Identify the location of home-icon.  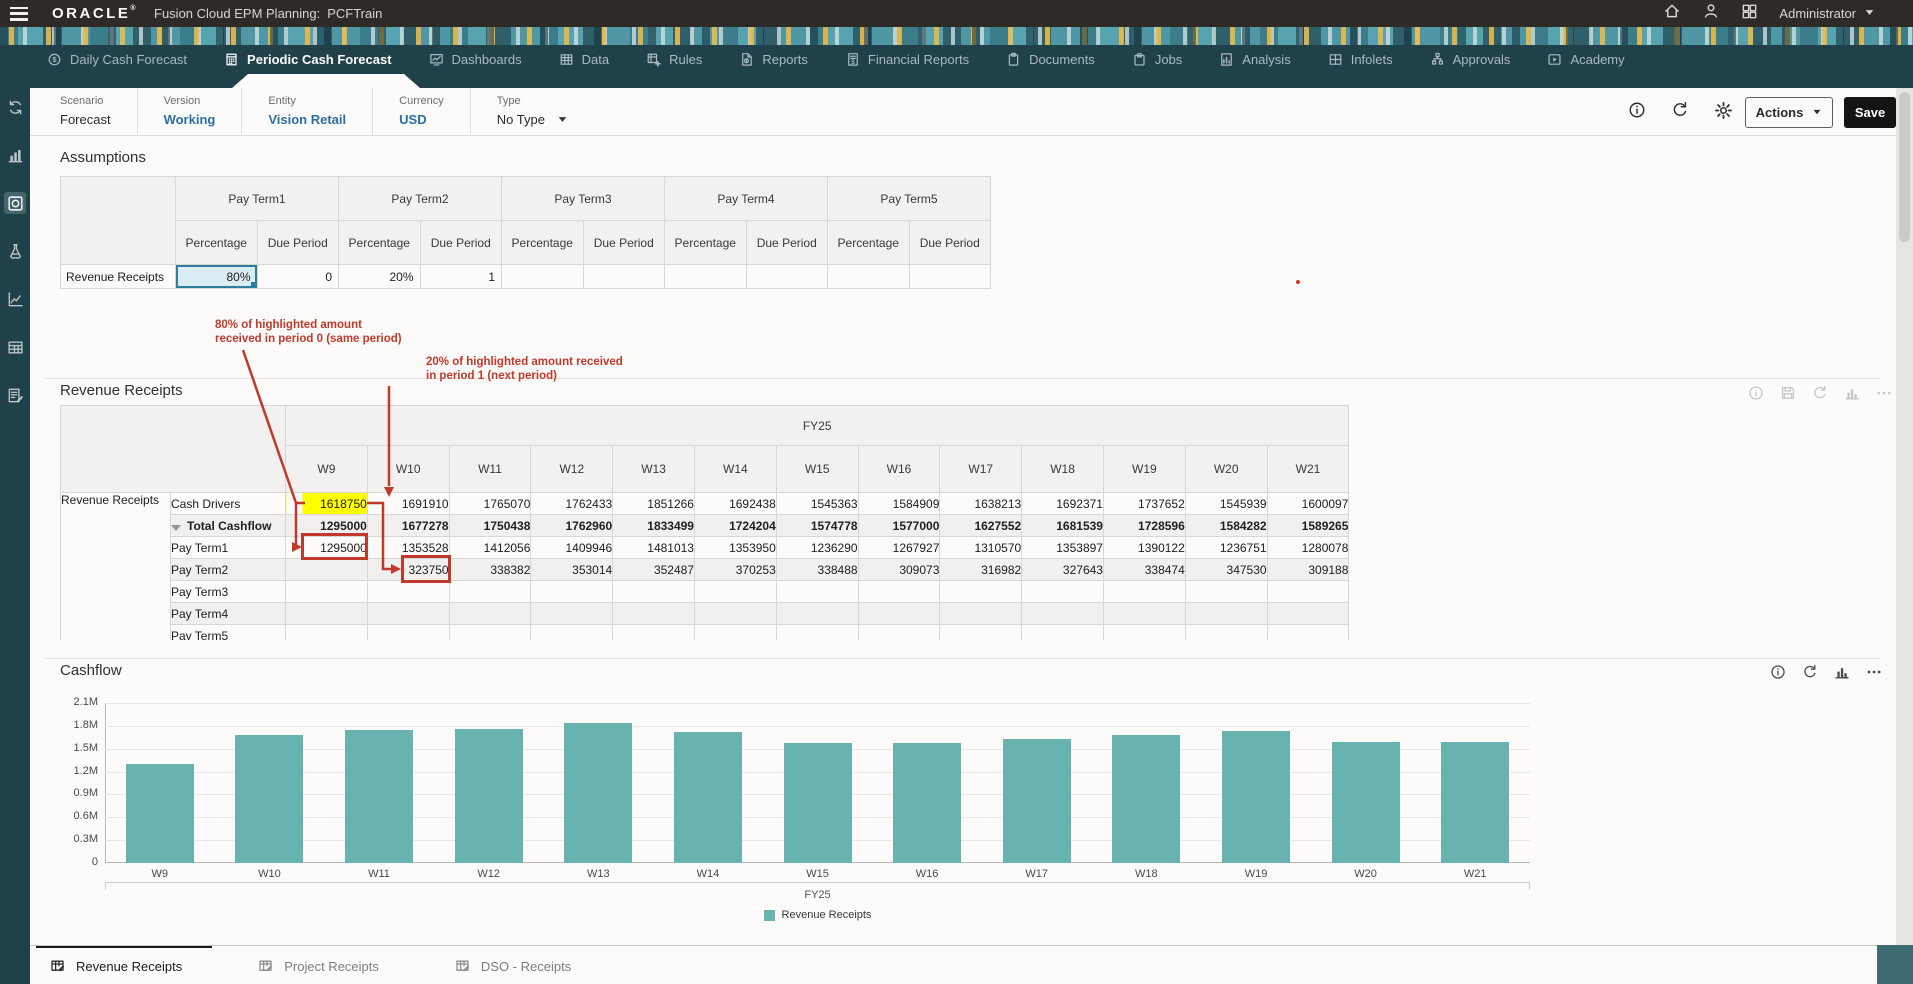
(1672, 13).